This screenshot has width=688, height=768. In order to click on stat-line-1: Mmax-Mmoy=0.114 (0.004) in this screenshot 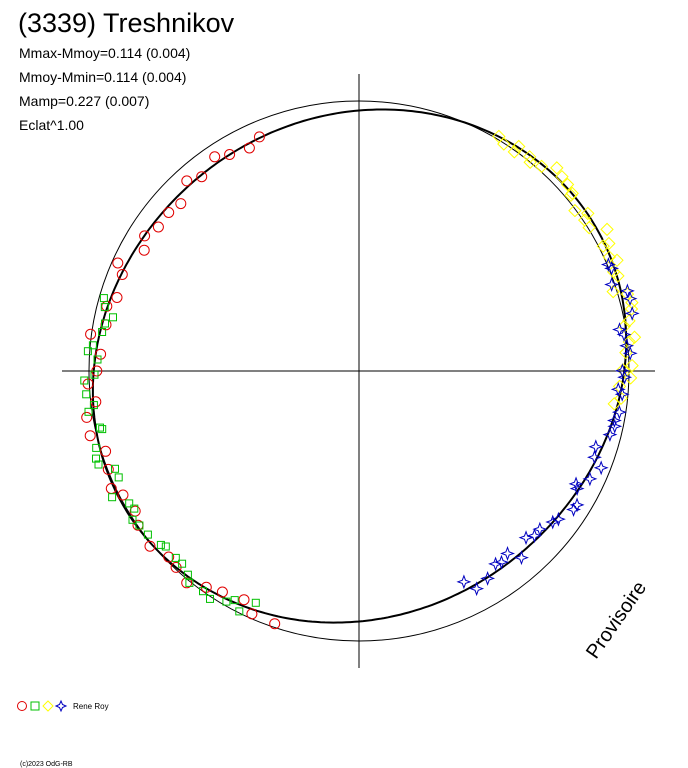, I will do `click(104, 53)`.